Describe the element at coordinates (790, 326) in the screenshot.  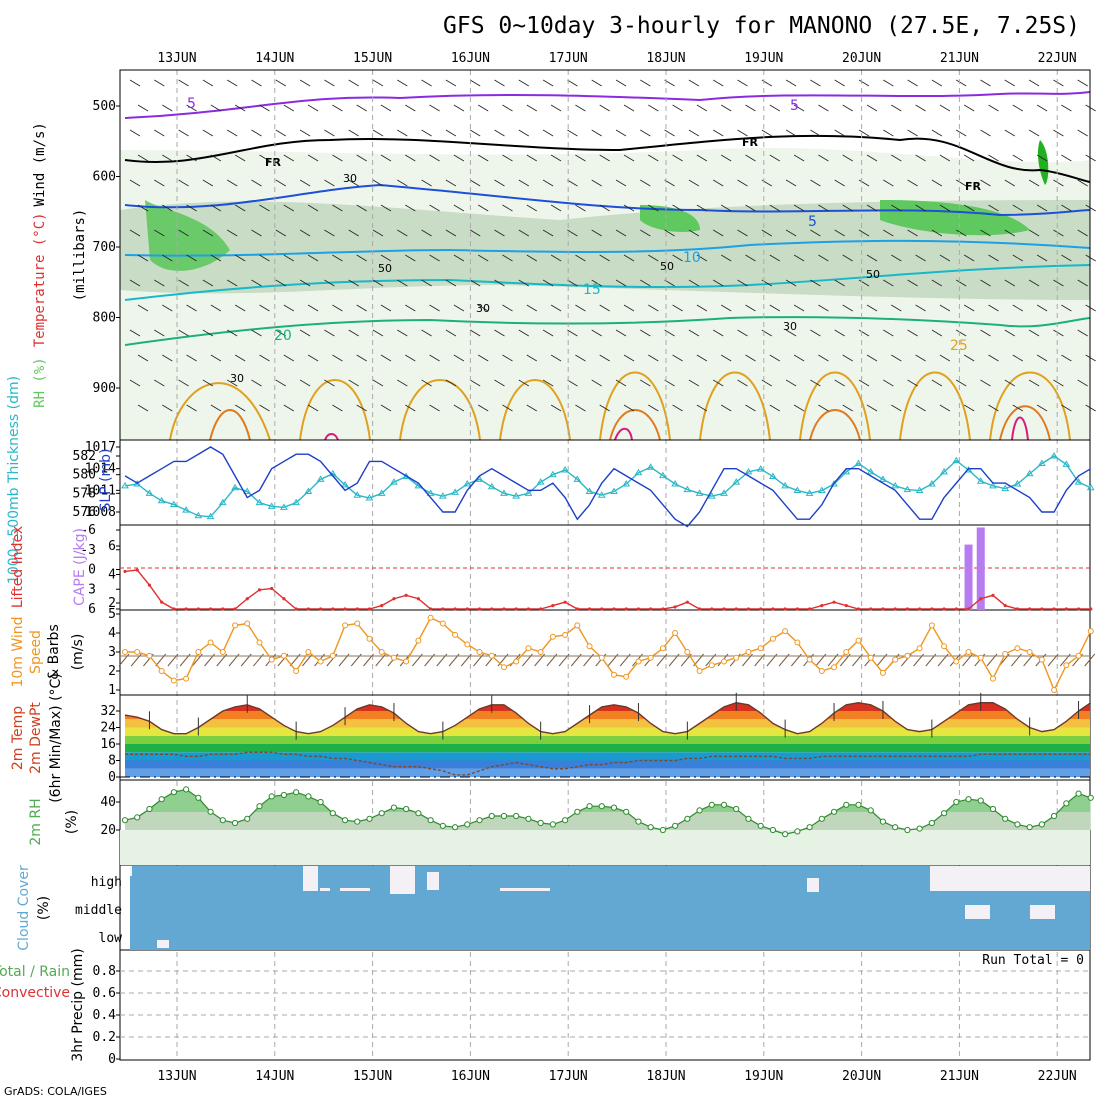
I see `contour-label-30-c: 30` at that location.